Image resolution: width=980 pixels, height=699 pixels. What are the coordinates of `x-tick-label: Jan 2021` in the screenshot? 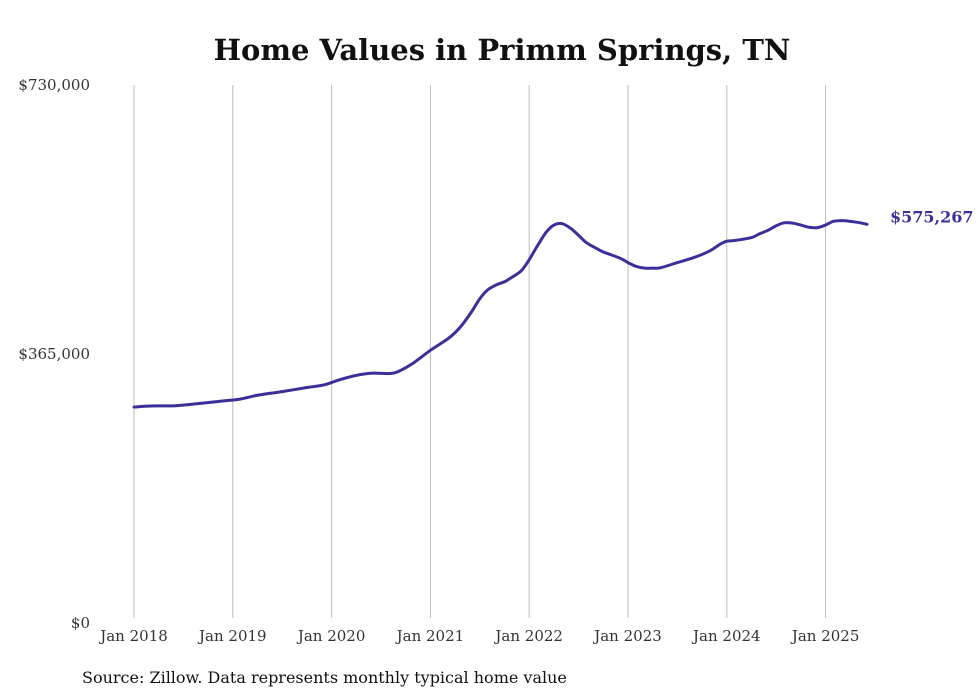 It's located at (430, 636).